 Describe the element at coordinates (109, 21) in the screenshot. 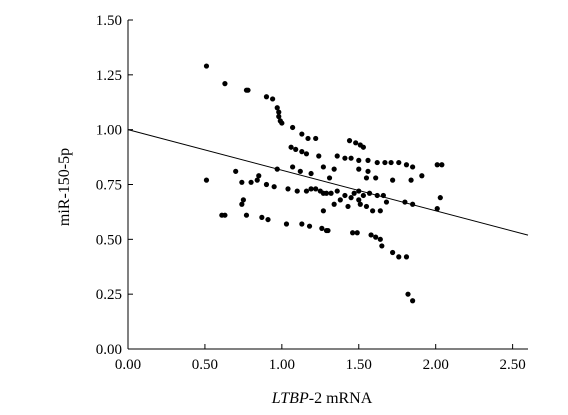

I see `y-tick-label: 1.50` at that location.